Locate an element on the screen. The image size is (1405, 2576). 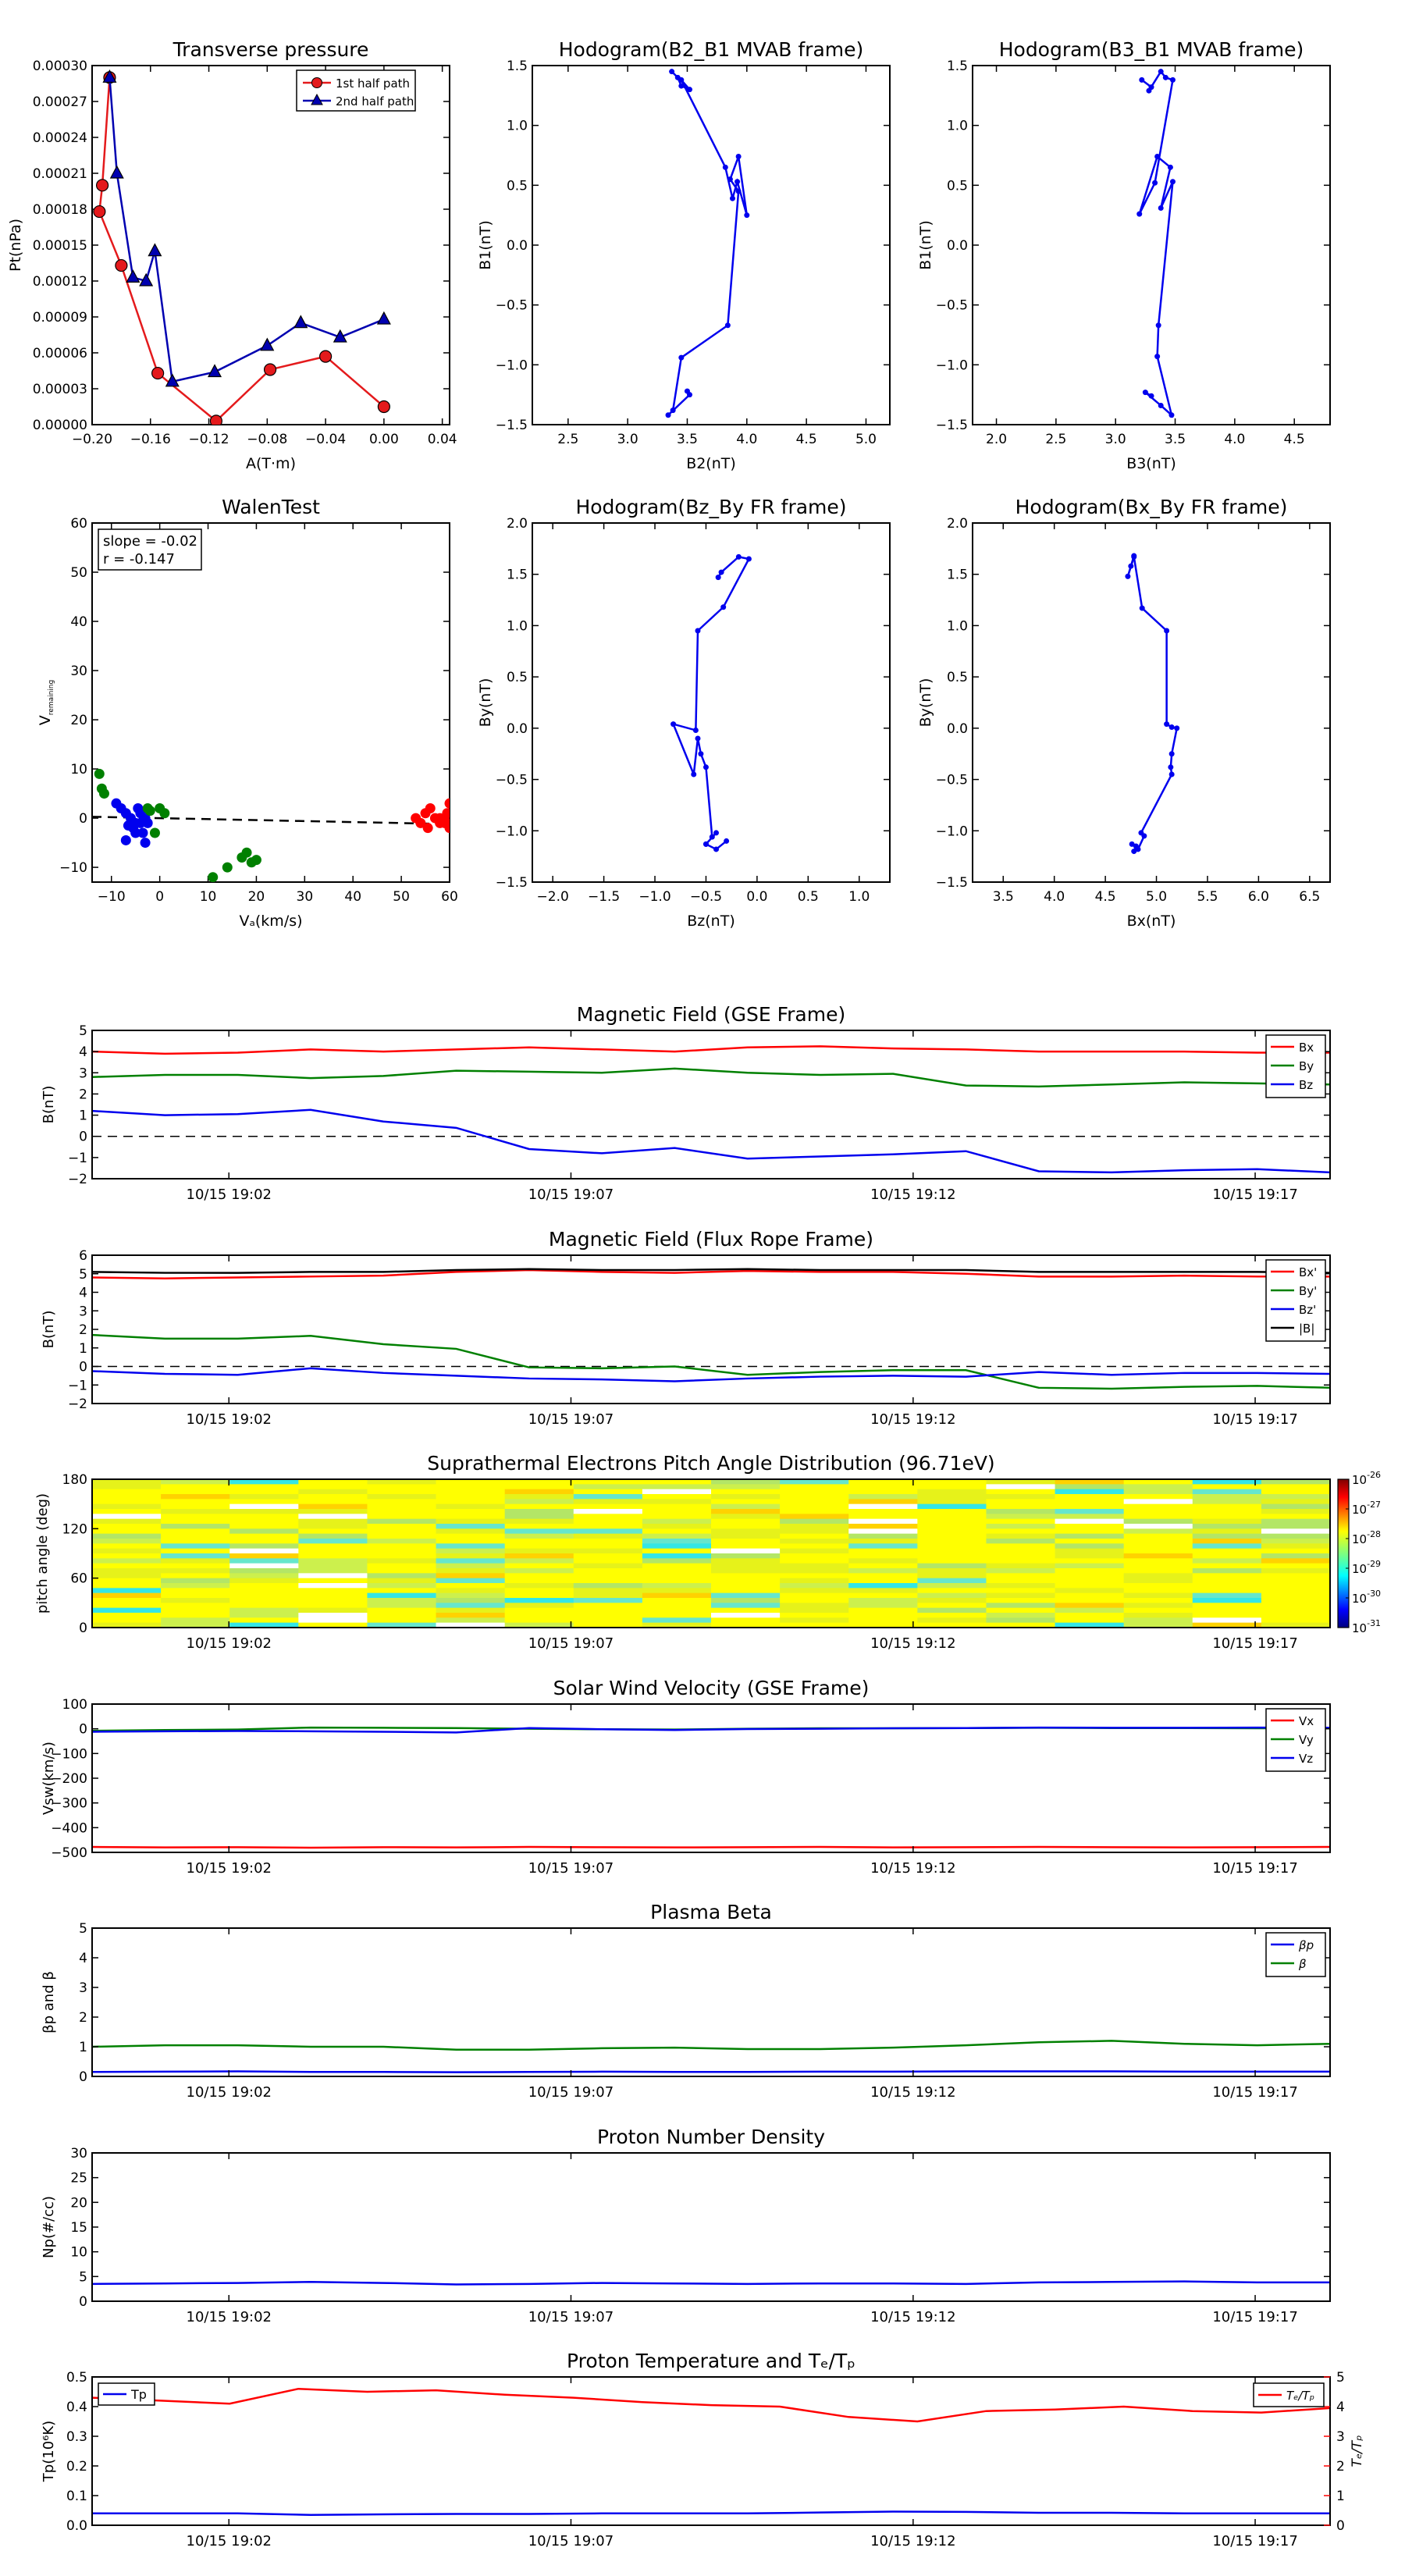
y-tick-label: 0.0 is located at coordinates (517, 246).